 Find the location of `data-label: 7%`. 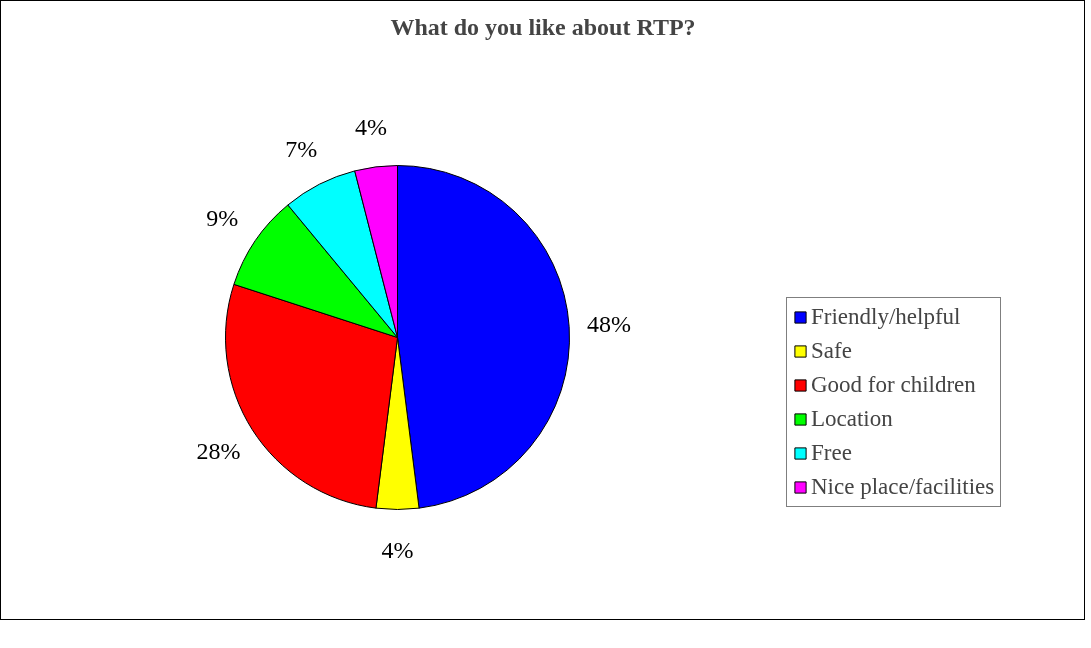

data-label: 7% is located at coordinates (301, 148).